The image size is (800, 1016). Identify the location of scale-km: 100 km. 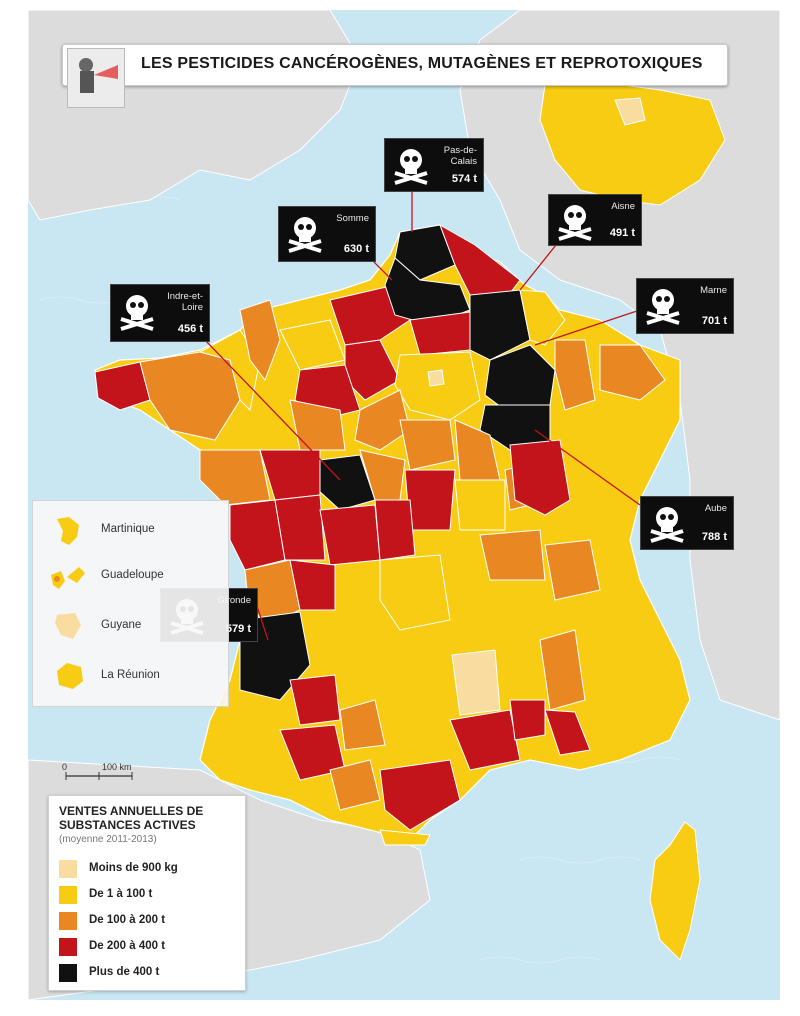
(117, 767).